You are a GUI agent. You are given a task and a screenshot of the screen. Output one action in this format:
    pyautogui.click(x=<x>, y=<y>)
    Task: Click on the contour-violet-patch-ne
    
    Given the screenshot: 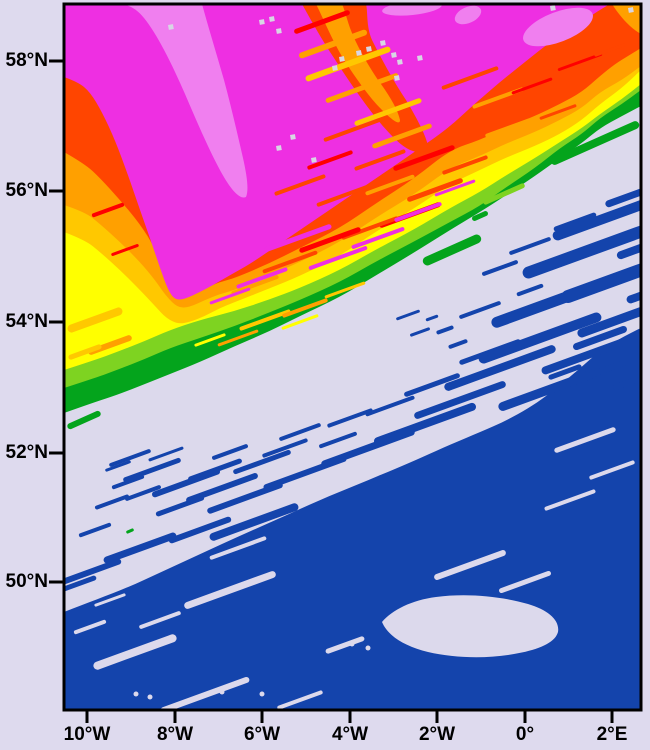 What is the action you would take?
    pyautogui.click(x=558, y=27)
    